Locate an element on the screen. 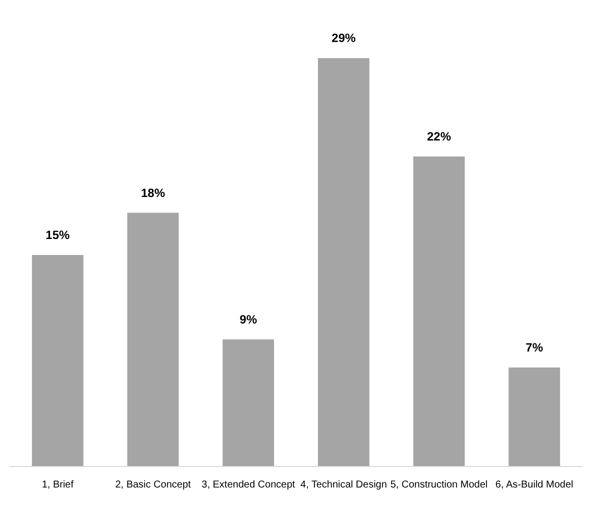 Image resolution: width=592 pixels, height=512 pixels. x-tick-label: 5, Construction Model is located at coordinates (439, 485).